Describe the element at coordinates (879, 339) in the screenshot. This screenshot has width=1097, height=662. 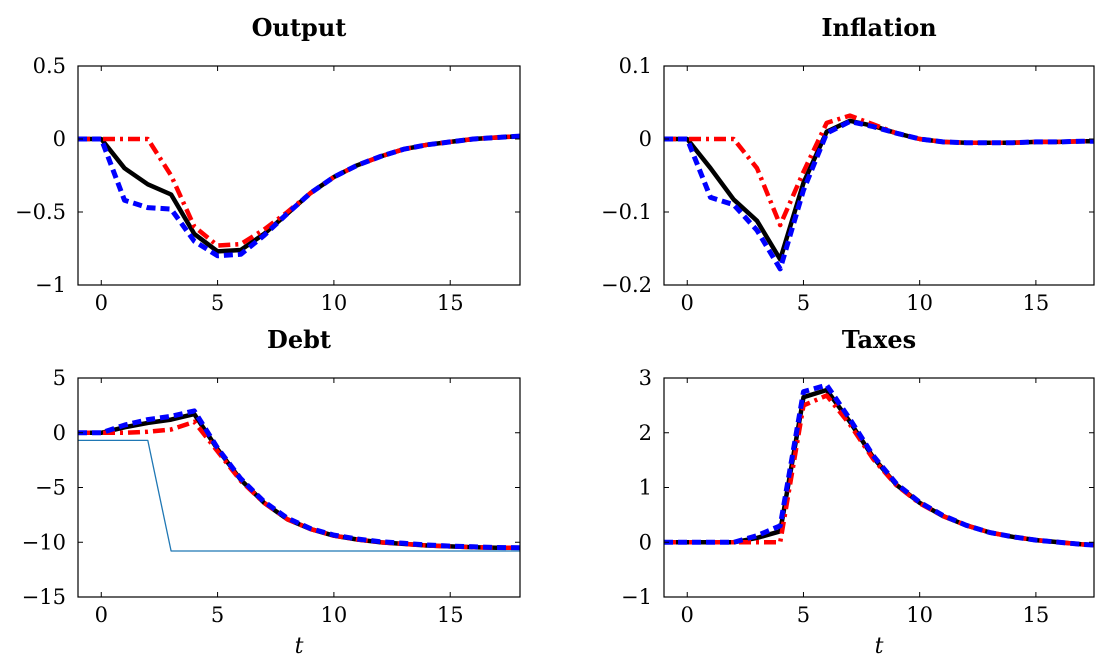
I see `panel-title: Taxes` at that location.